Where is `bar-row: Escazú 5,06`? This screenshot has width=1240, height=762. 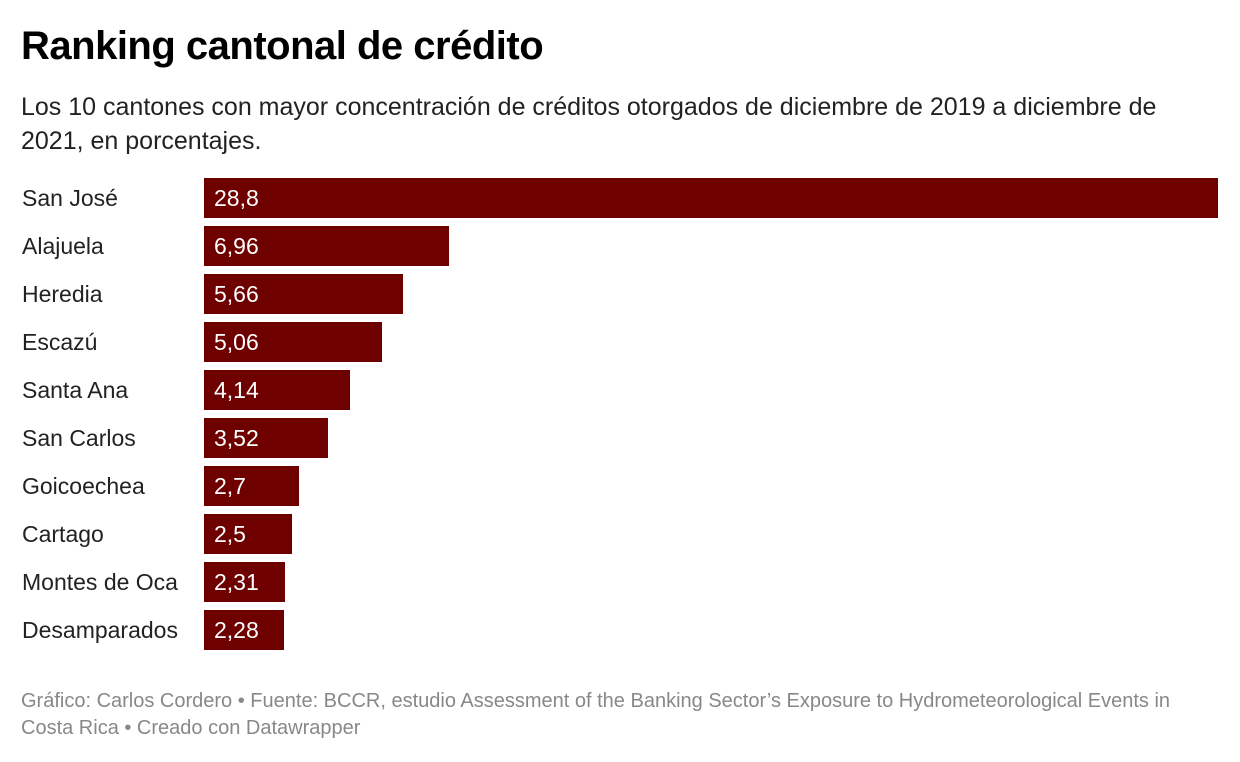
bar-row: Escazú 5,06 is located at coordinates (620, 342).